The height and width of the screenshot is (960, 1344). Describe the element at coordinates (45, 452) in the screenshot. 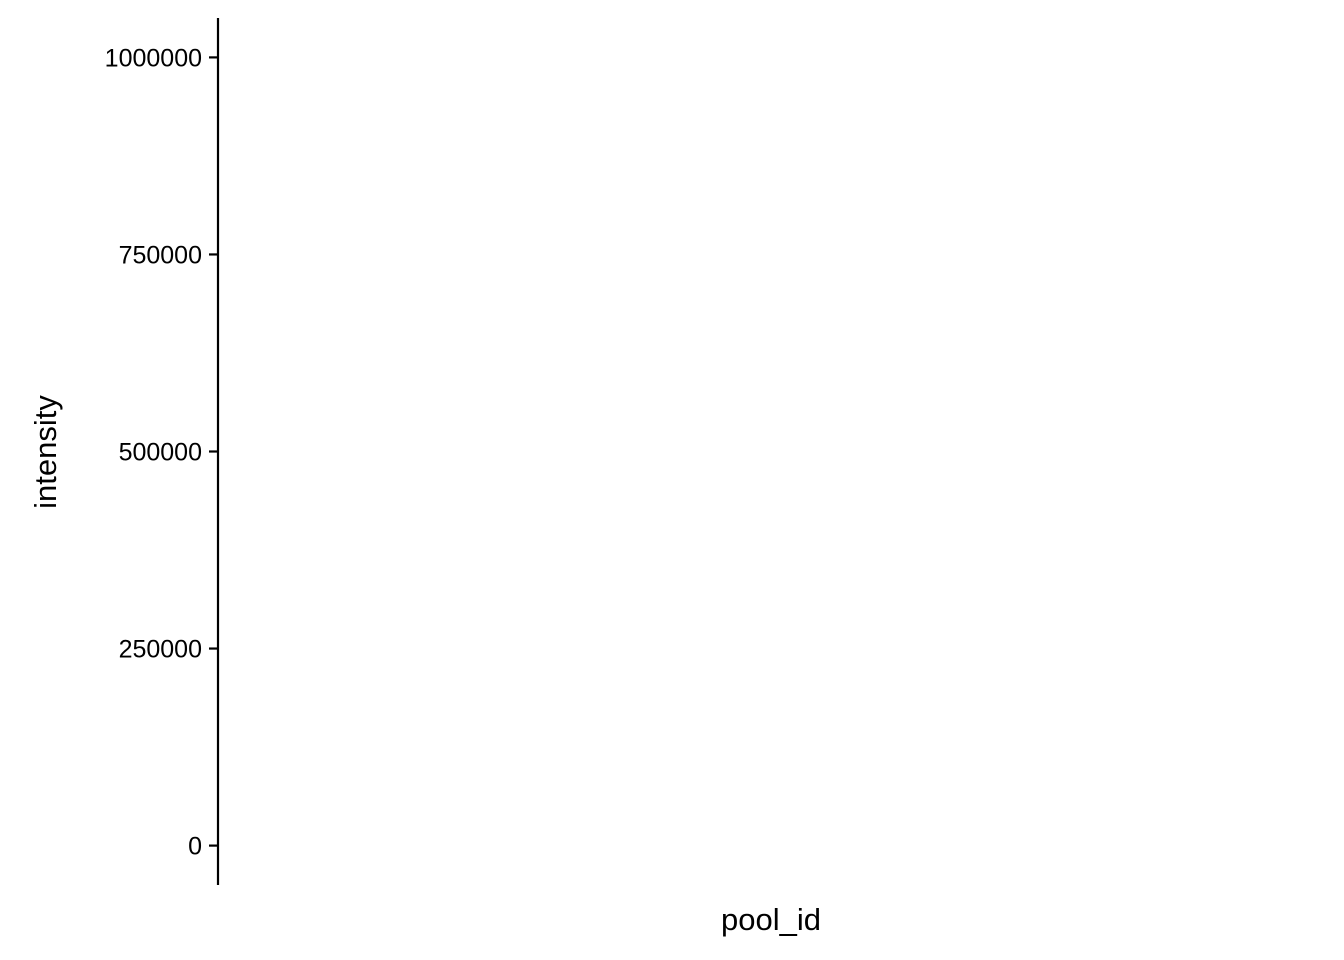

I see `y-axis-title: intensity` at that location.